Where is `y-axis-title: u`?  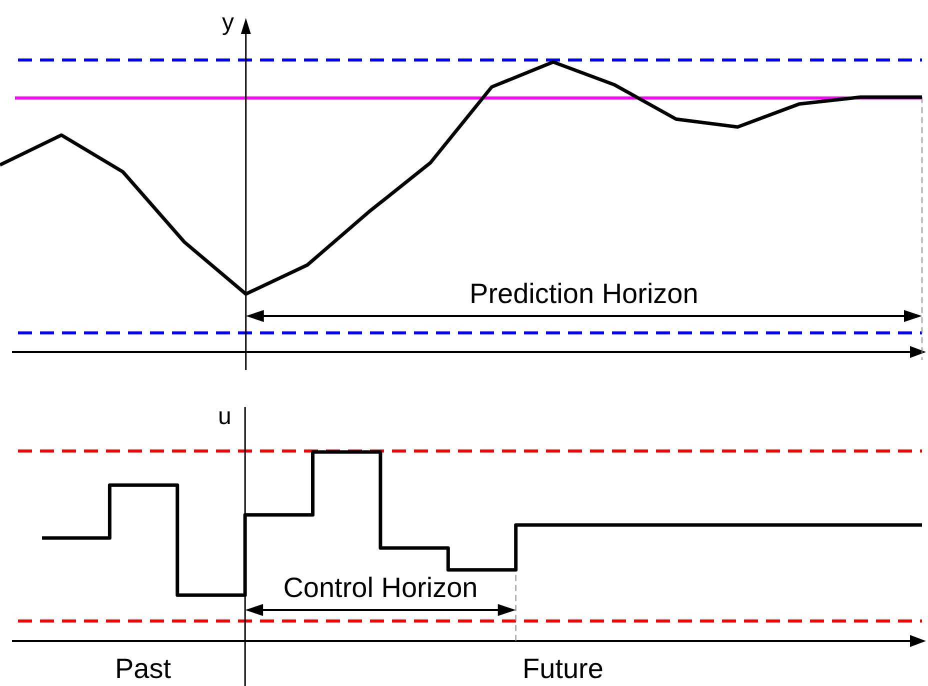
y-axis-title: u is located at coordinates (225, 416).